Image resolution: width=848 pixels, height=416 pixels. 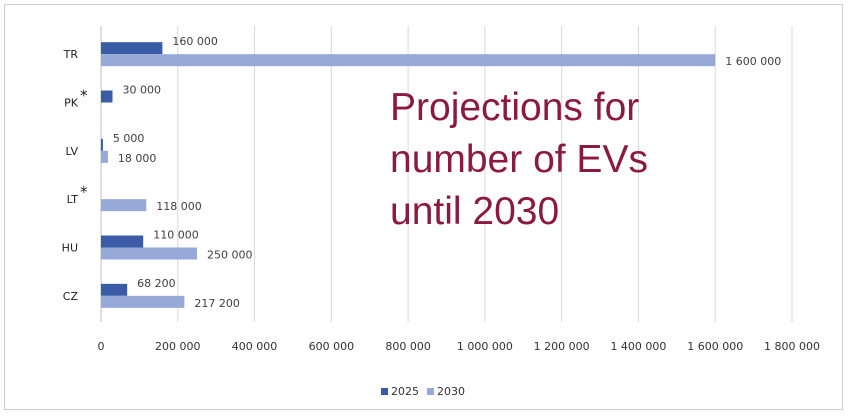 I want to click on title-line-1: Projections for, so click(x=515, y=107).